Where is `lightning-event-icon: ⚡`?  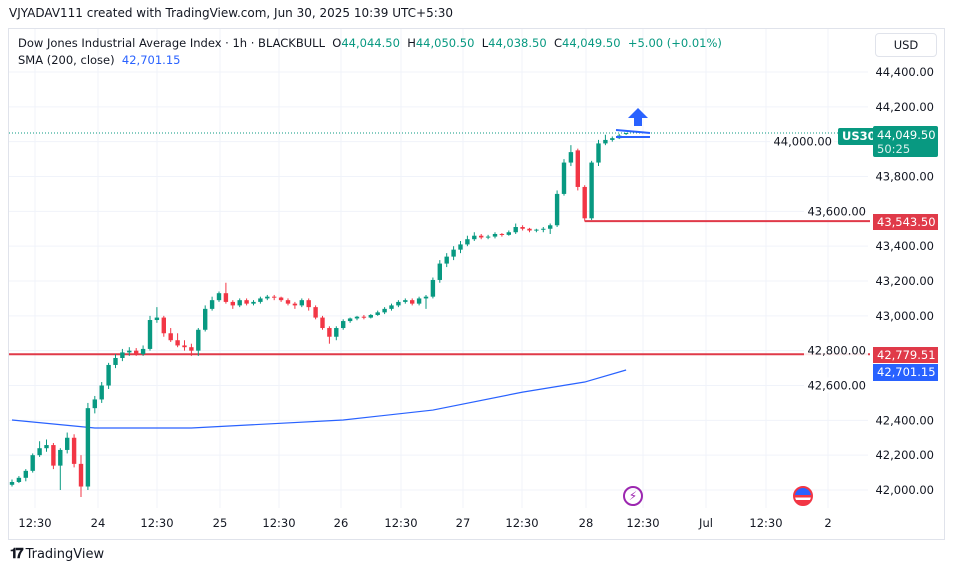 lightning-event-icon: ⚡ is located at coordinates (633, 496).